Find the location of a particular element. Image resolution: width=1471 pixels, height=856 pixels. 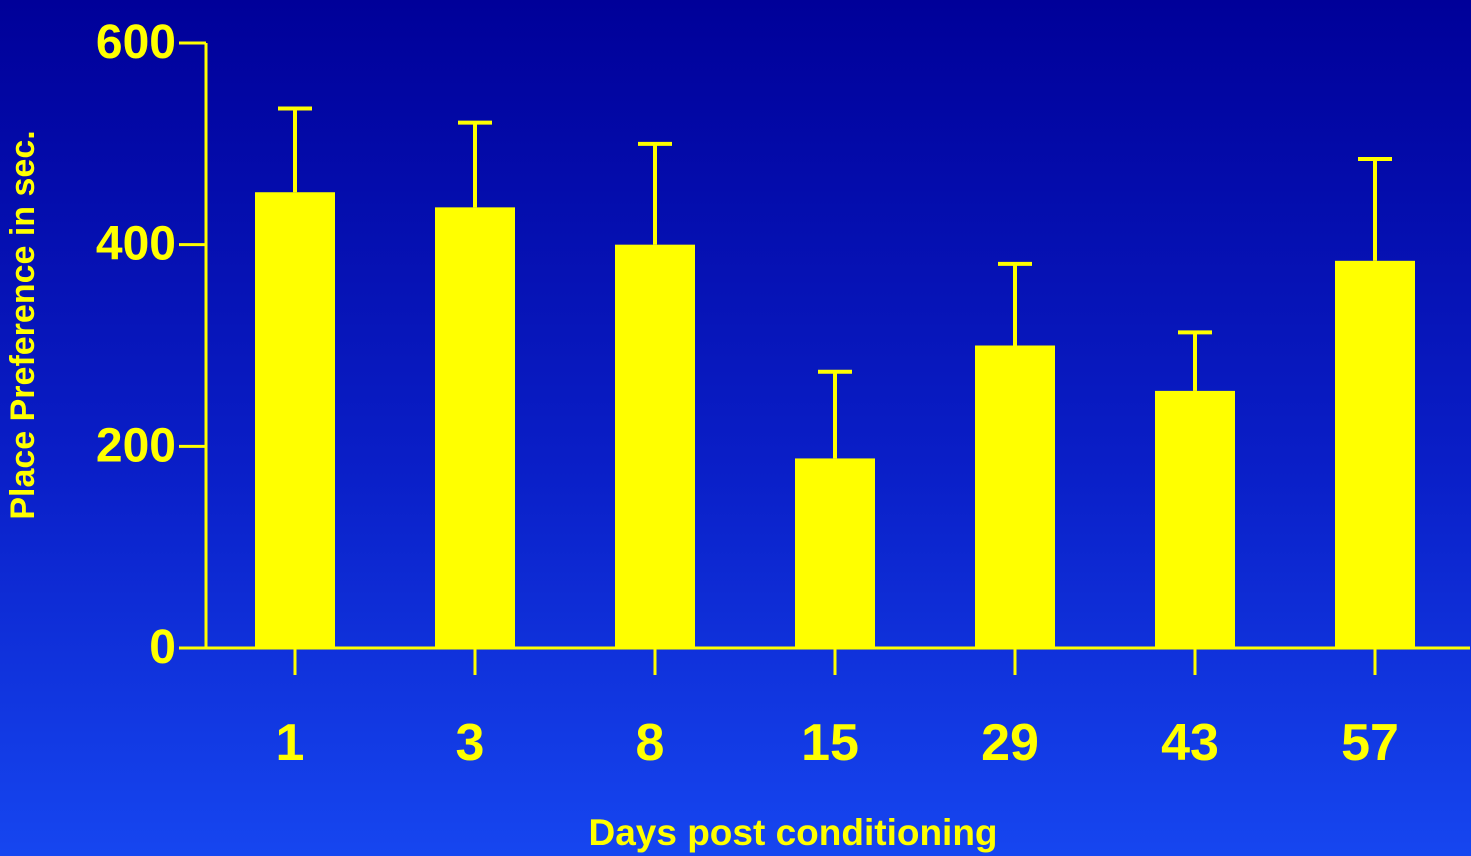

x-tick-label: 57 is located at coordinates (1370, 743).